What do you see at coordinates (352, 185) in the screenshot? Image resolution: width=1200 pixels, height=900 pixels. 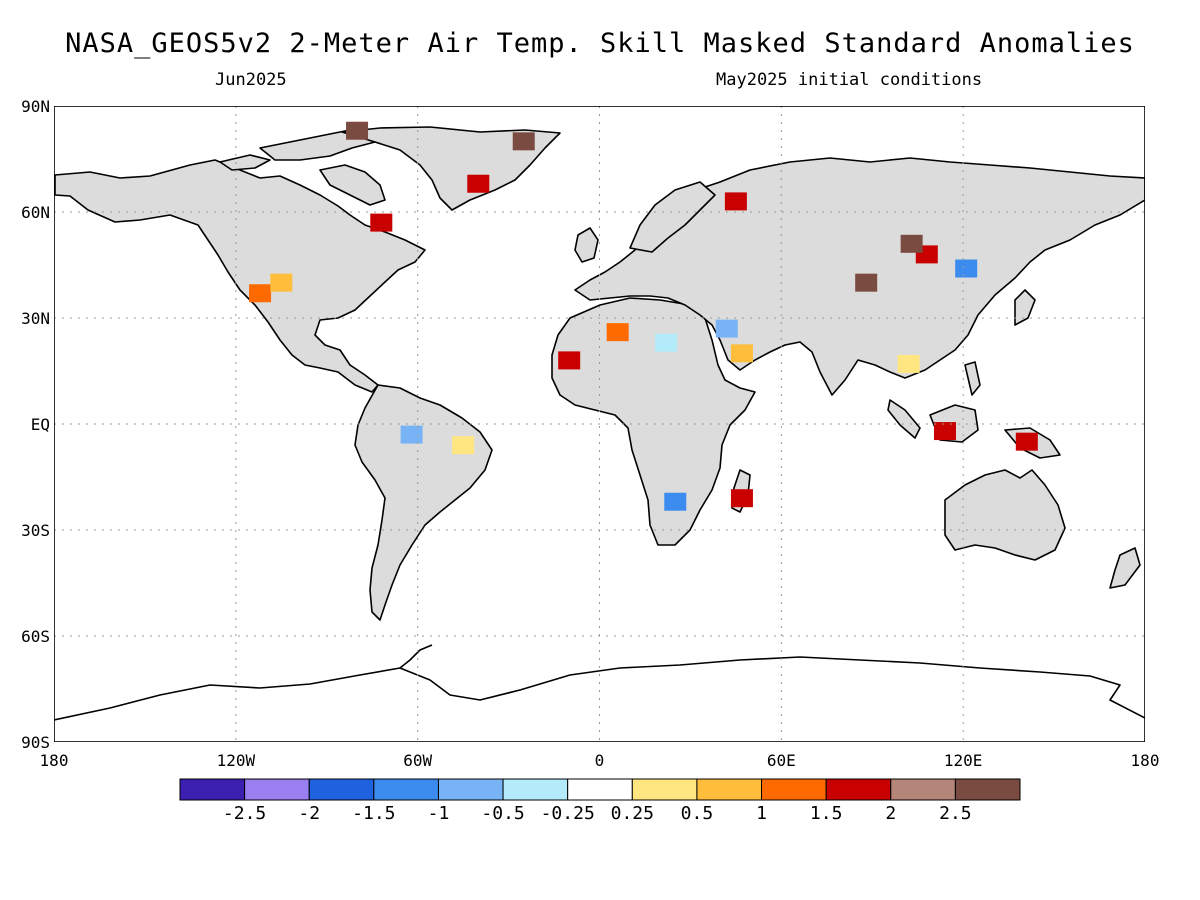 I see `land-baffin` at bounding box center [352, 185].